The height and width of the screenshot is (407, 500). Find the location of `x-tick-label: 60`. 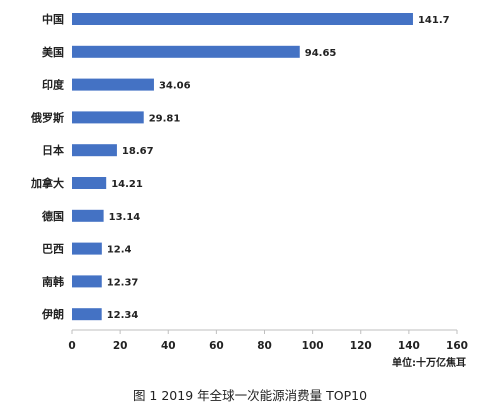

x-tick-label: 60 is located at coordinates (216, 346).